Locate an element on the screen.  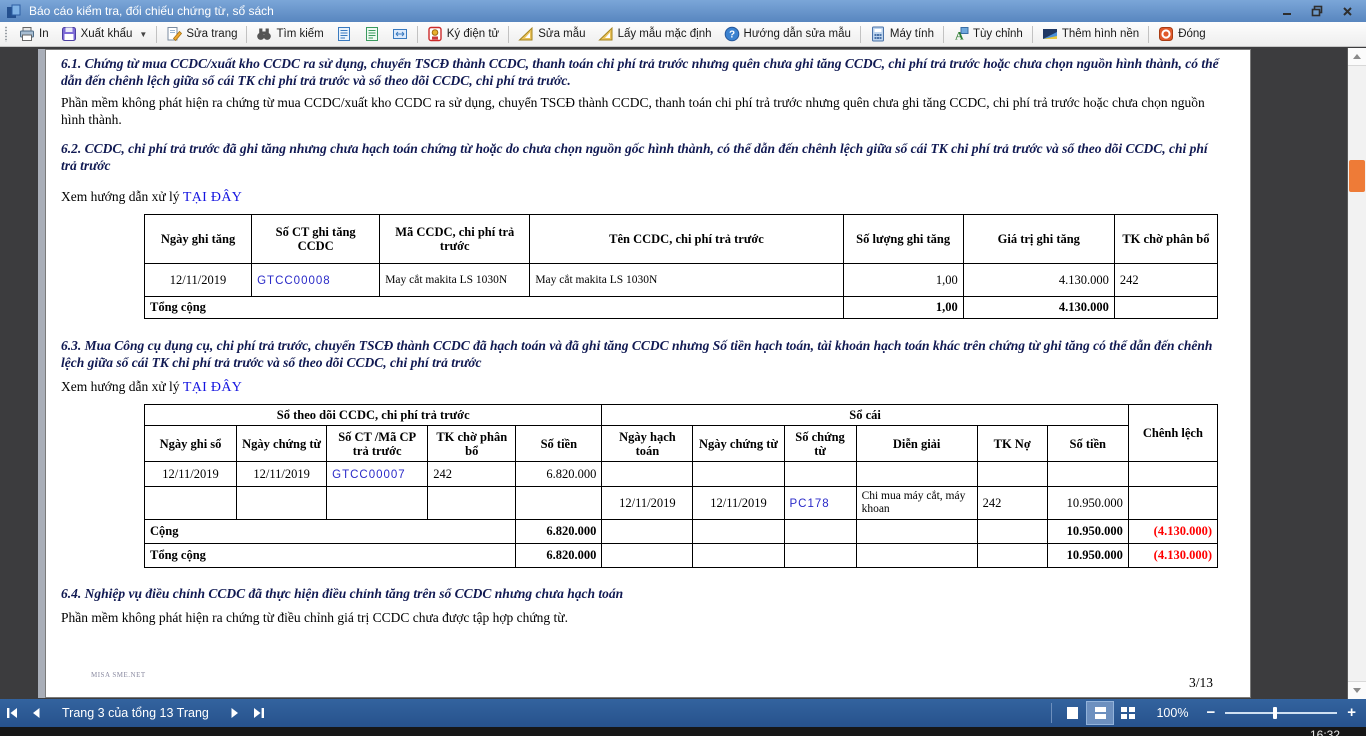
template-help-button: ? Hướng dẫn sửa mẫu is located at coordinates (787, 34).